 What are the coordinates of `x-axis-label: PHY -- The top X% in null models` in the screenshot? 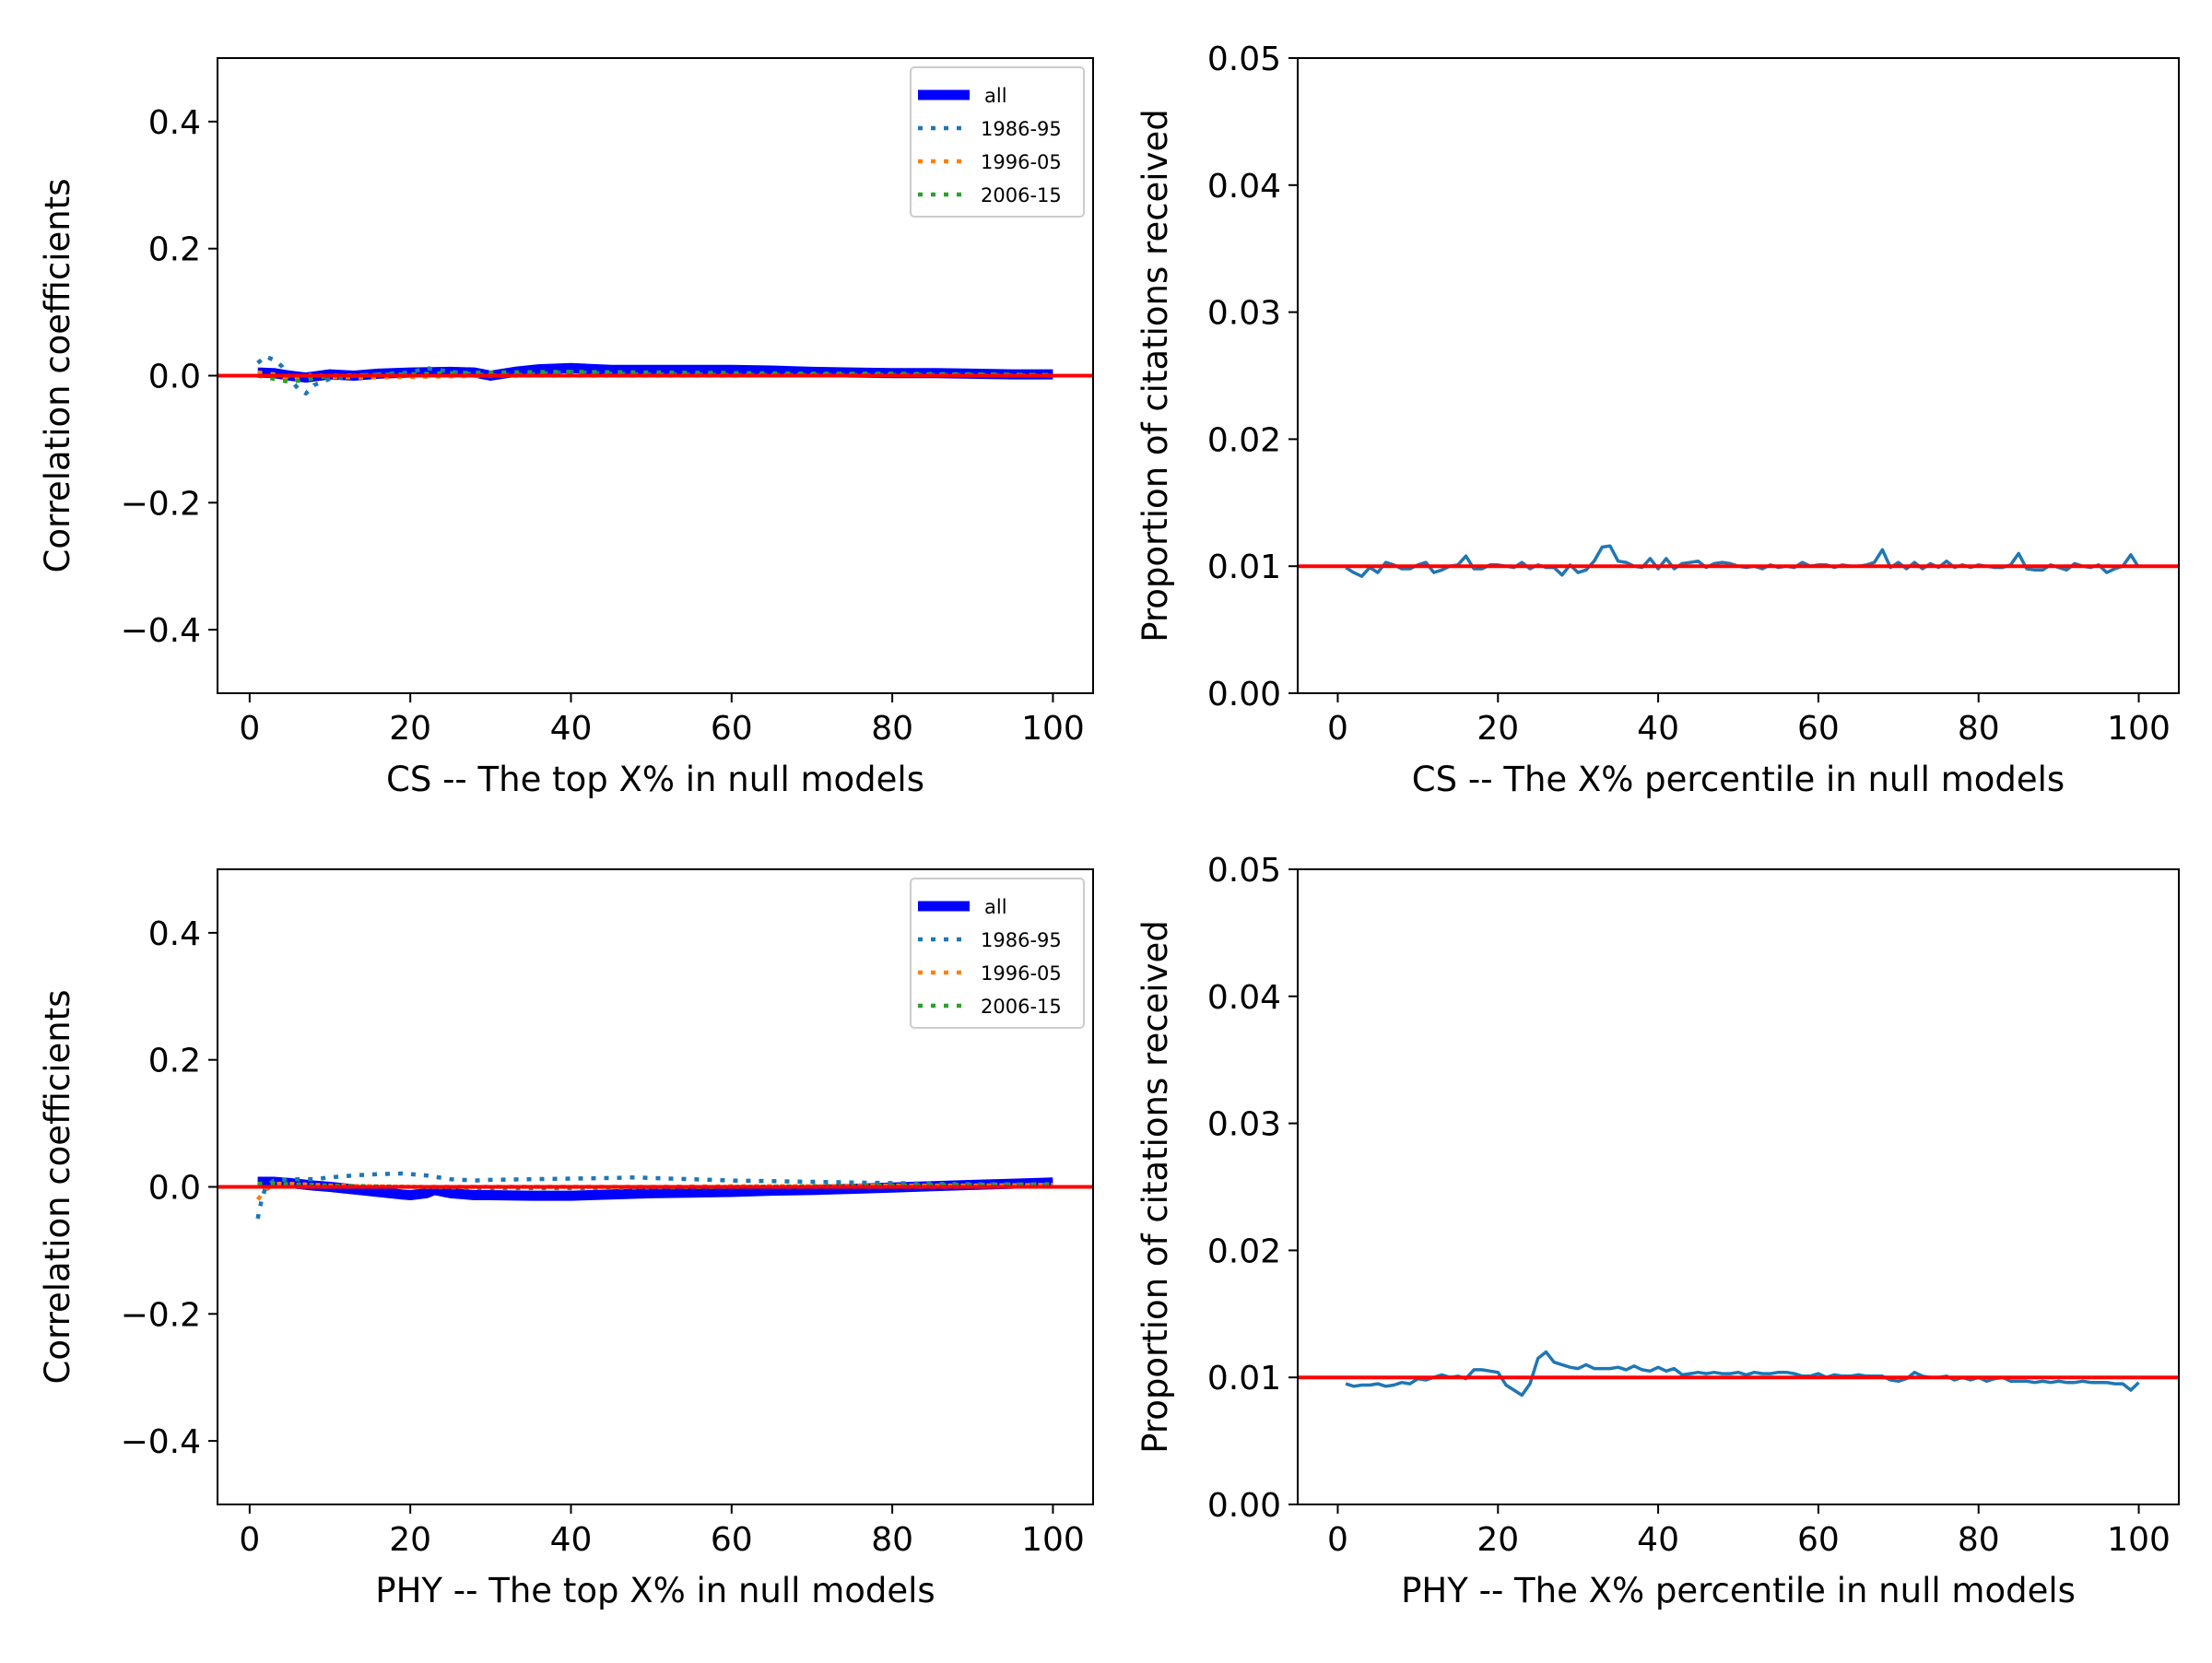 It's located at (655, 1591).